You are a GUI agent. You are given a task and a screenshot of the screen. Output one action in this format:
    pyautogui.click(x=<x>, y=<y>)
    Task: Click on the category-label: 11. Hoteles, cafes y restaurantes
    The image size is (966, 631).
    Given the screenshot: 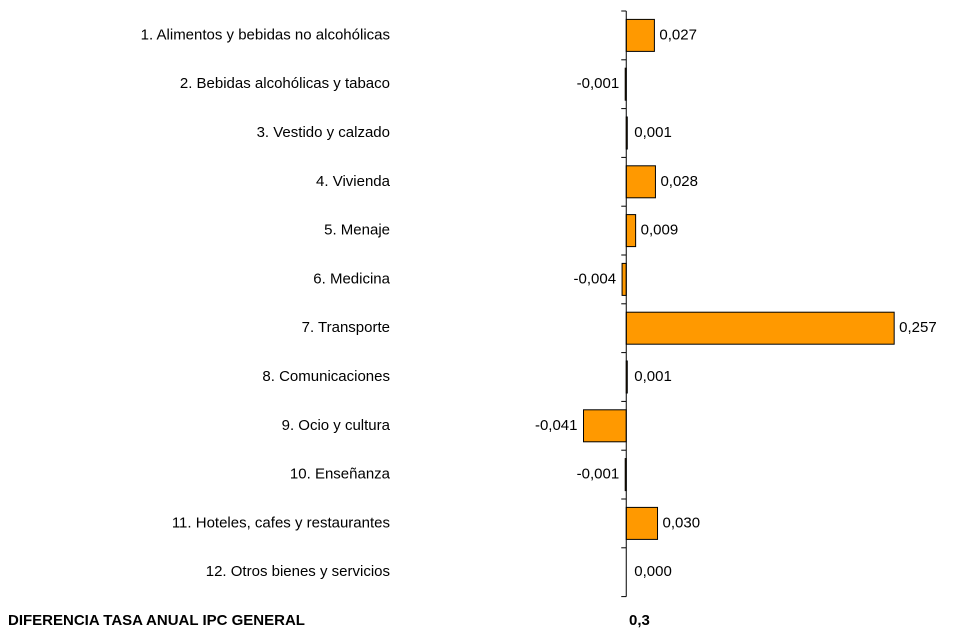 What is the action you would take?
    pyautogui.click(x=281, y=522)
    